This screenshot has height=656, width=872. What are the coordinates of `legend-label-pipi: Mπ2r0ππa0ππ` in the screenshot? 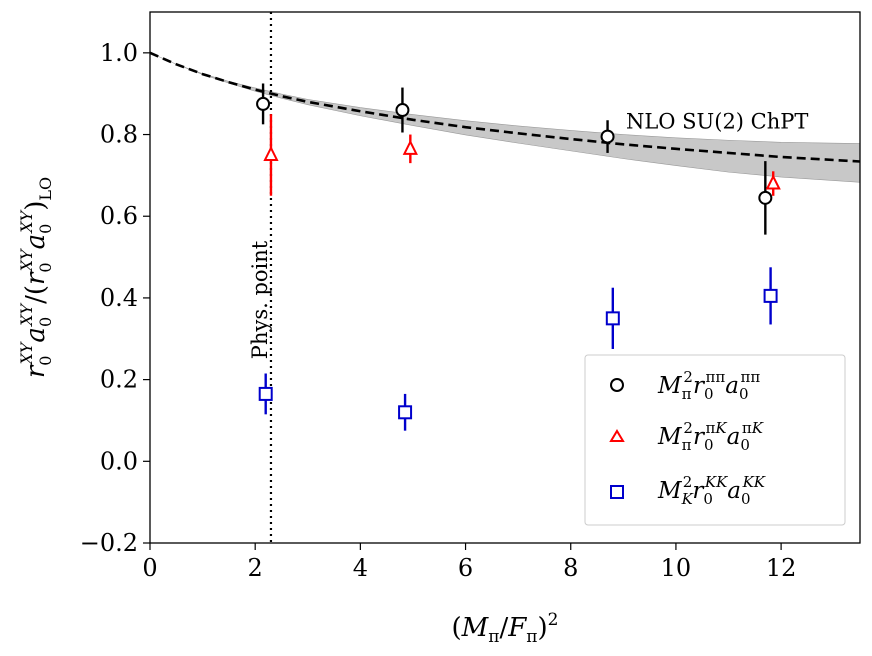 It's located at (708, 385).